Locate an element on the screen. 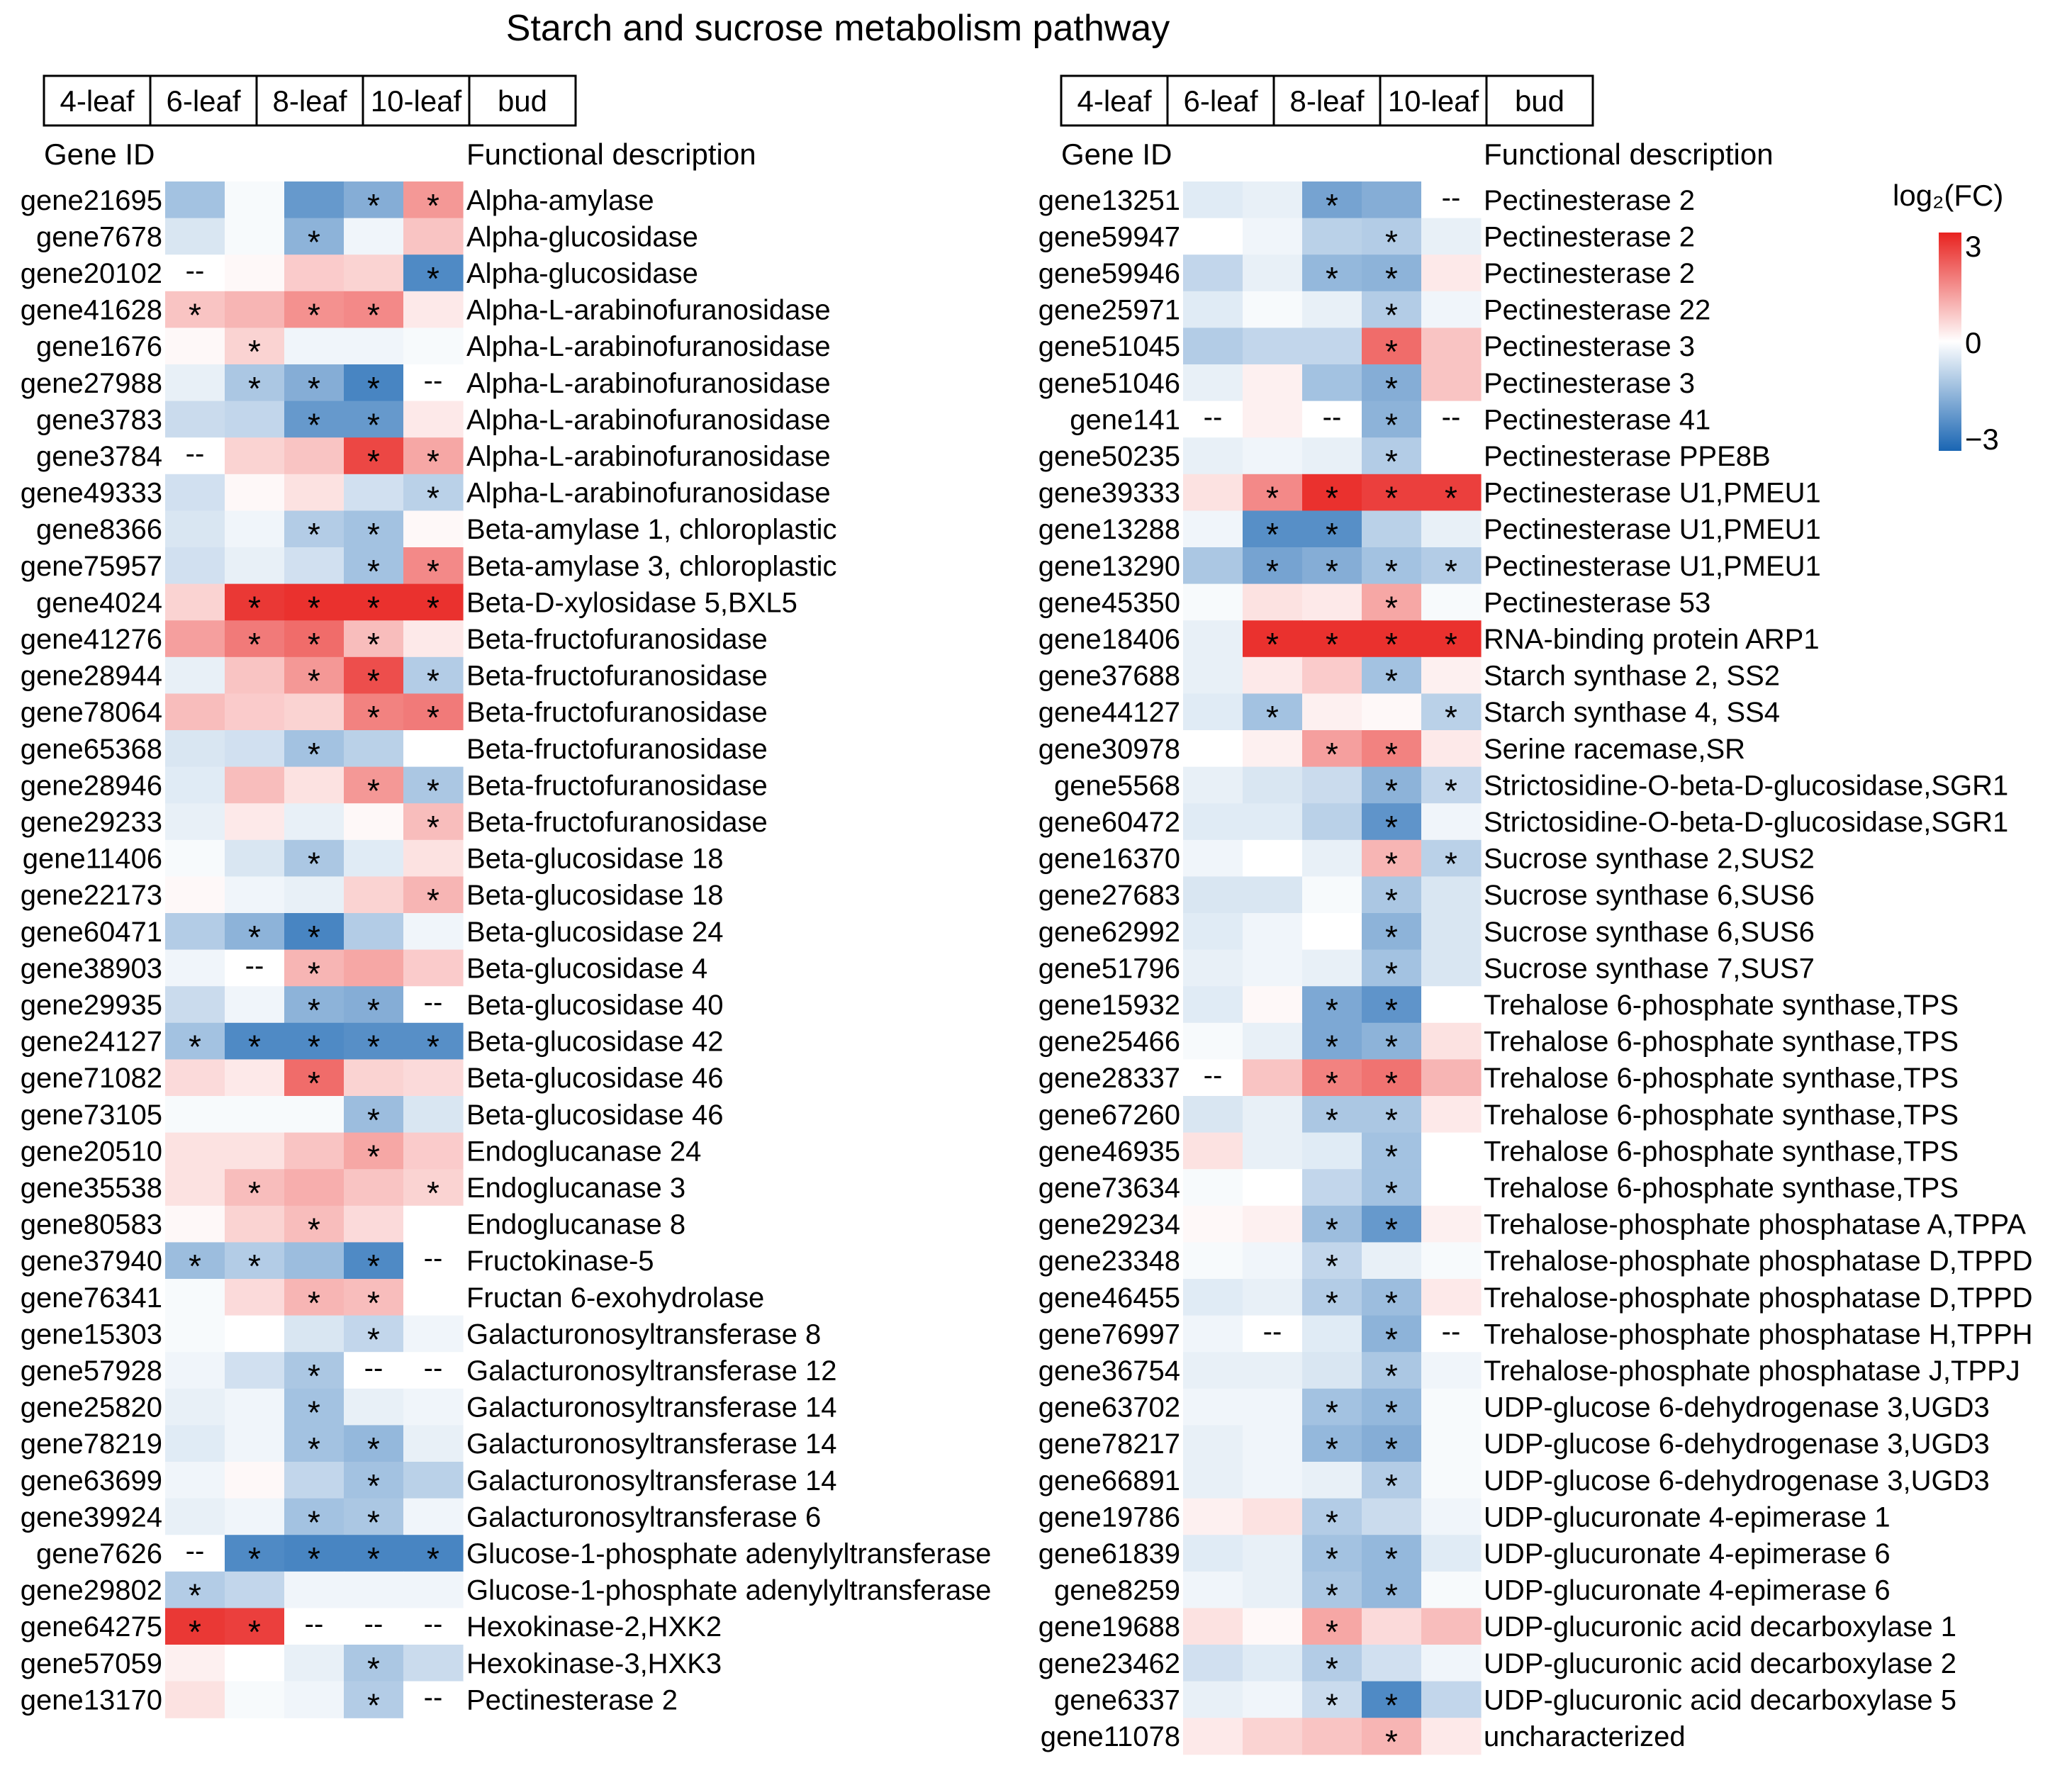  functional-description-label: Pectinesterase 2 is located at coordinates (1590, 201).